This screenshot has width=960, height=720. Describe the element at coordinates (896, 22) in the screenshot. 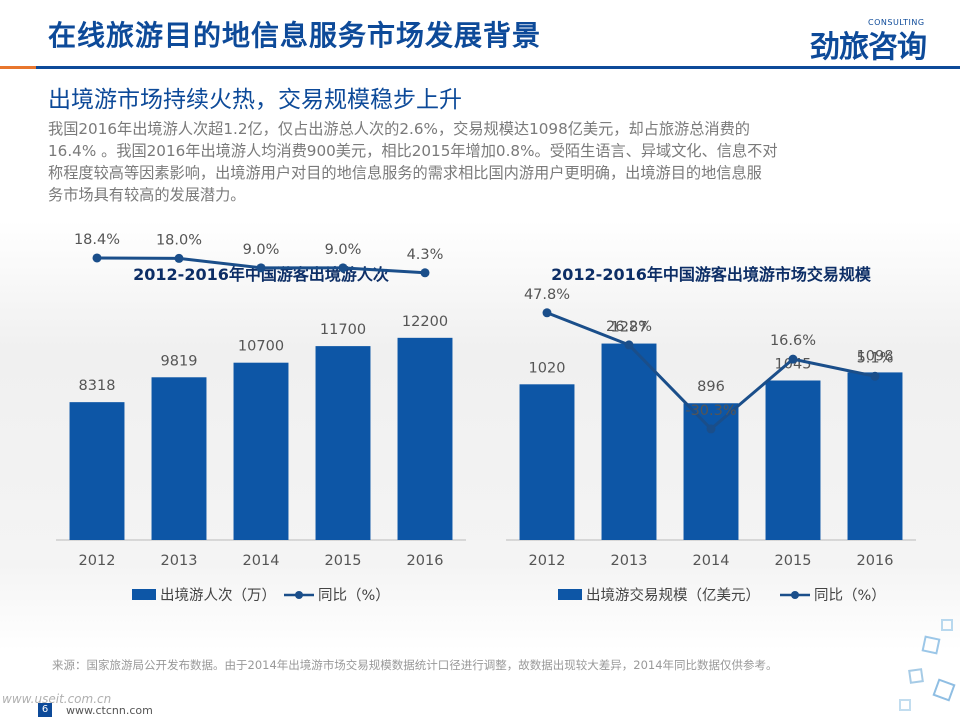

I see `logo-english: CONSULTING` at that location.